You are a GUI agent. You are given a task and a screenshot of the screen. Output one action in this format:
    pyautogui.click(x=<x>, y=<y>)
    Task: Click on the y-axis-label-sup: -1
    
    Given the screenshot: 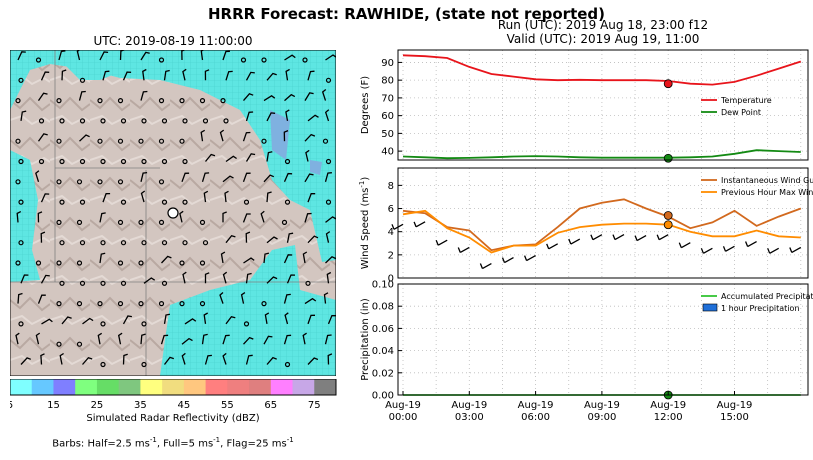 What is the action you would take?
    pyautogui.click(x=362, y=184)
    